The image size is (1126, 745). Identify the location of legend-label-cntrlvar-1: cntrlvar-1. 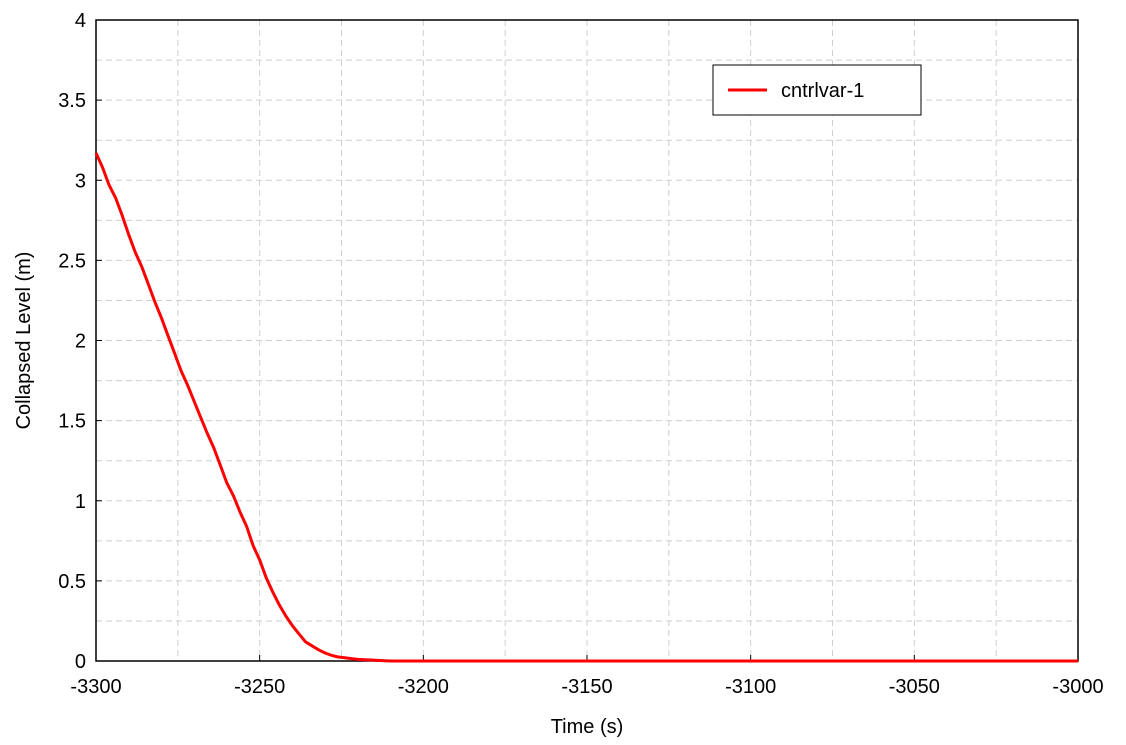
(822, 91).